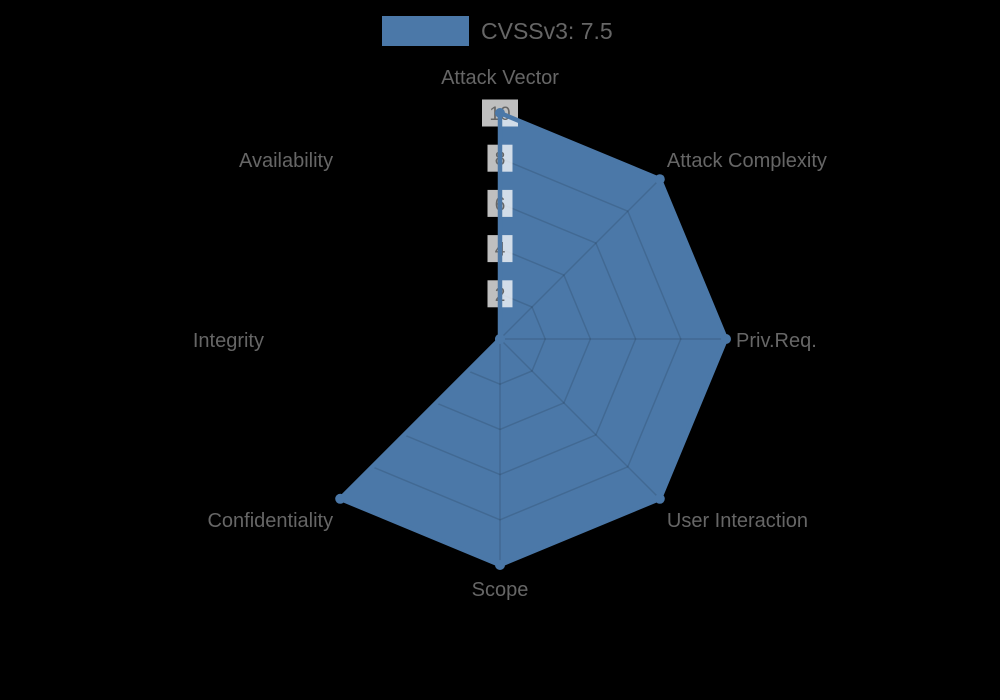 This screenshot has width=1000, height=700. What do you see at coordinates (500, 113) in the screenshot?
I see `vertex-dot-attack-vector` at bounding box center [500, 113].